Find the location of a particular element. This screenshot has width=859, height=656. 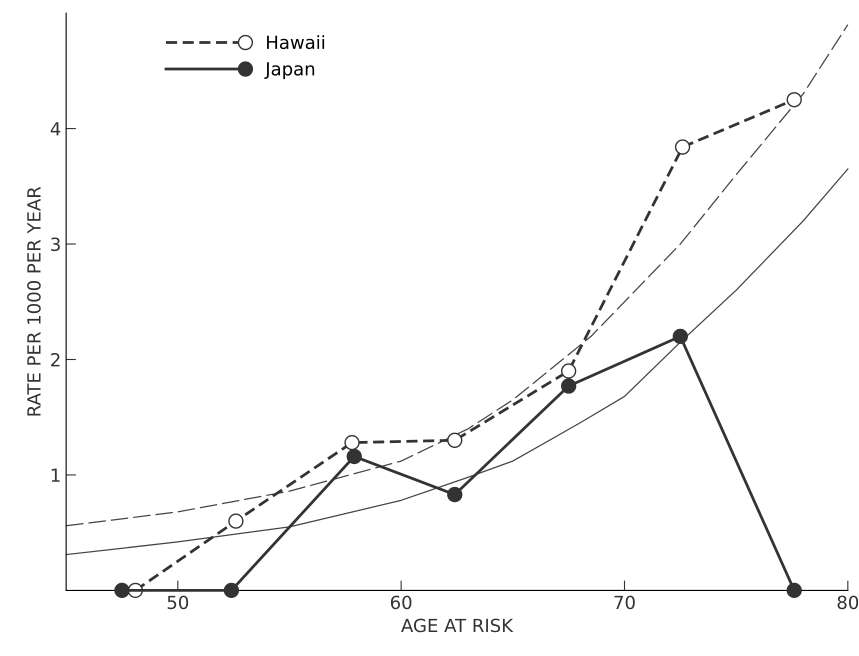

y-tick-label: 4 is located at coordinates (55, 129).